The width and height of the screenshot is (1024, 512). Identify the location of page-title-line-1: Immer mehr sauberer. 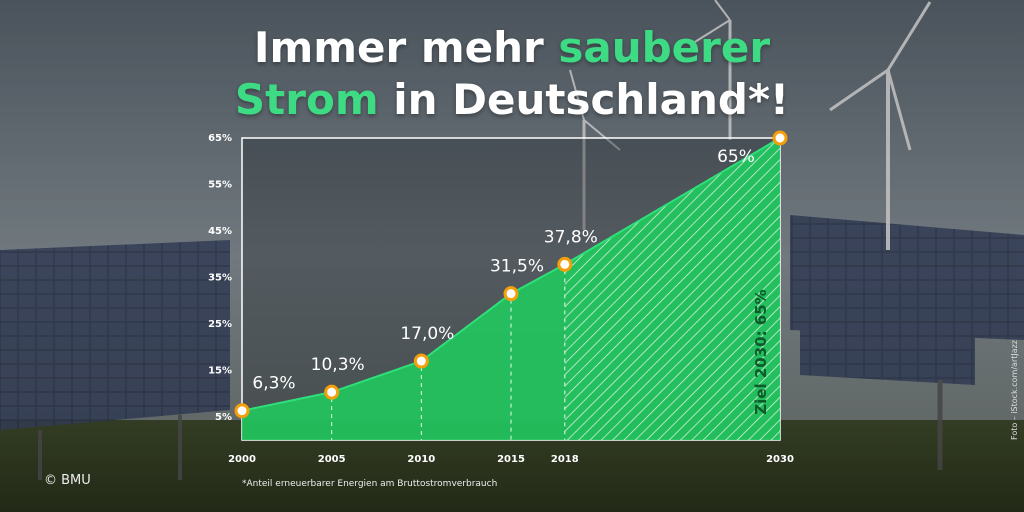
(512, 48).